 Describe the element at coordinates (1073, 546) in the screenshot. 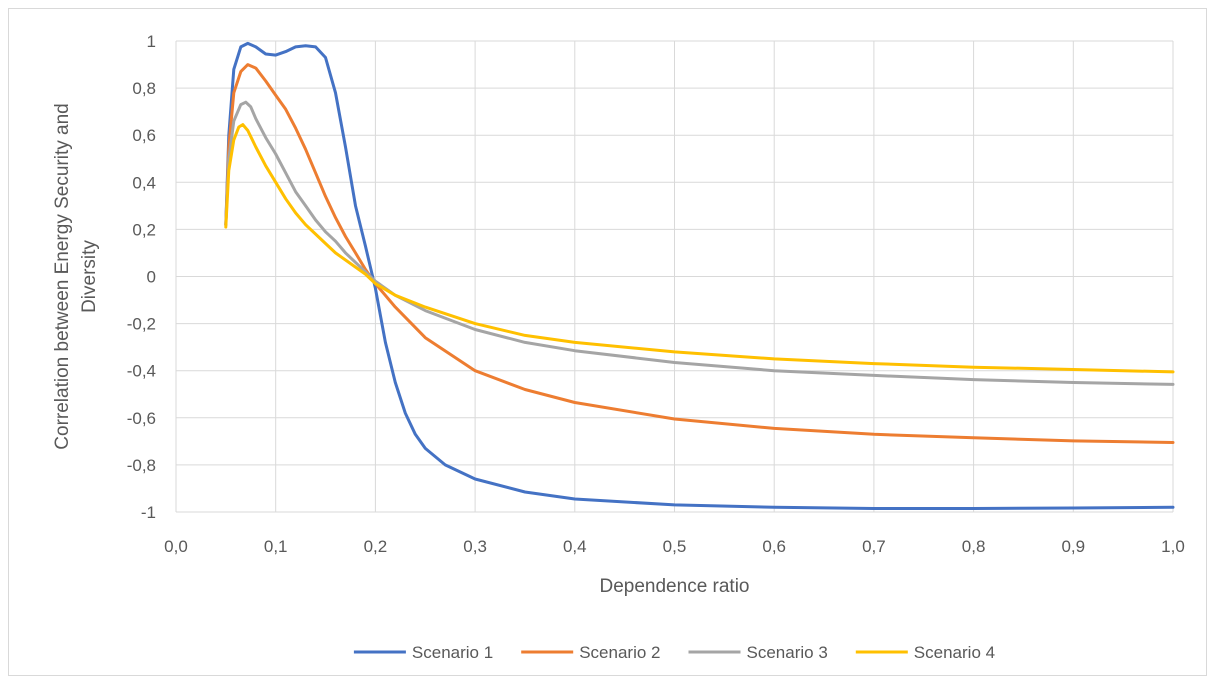

I see `x-tick-label: 0,9` at that location.